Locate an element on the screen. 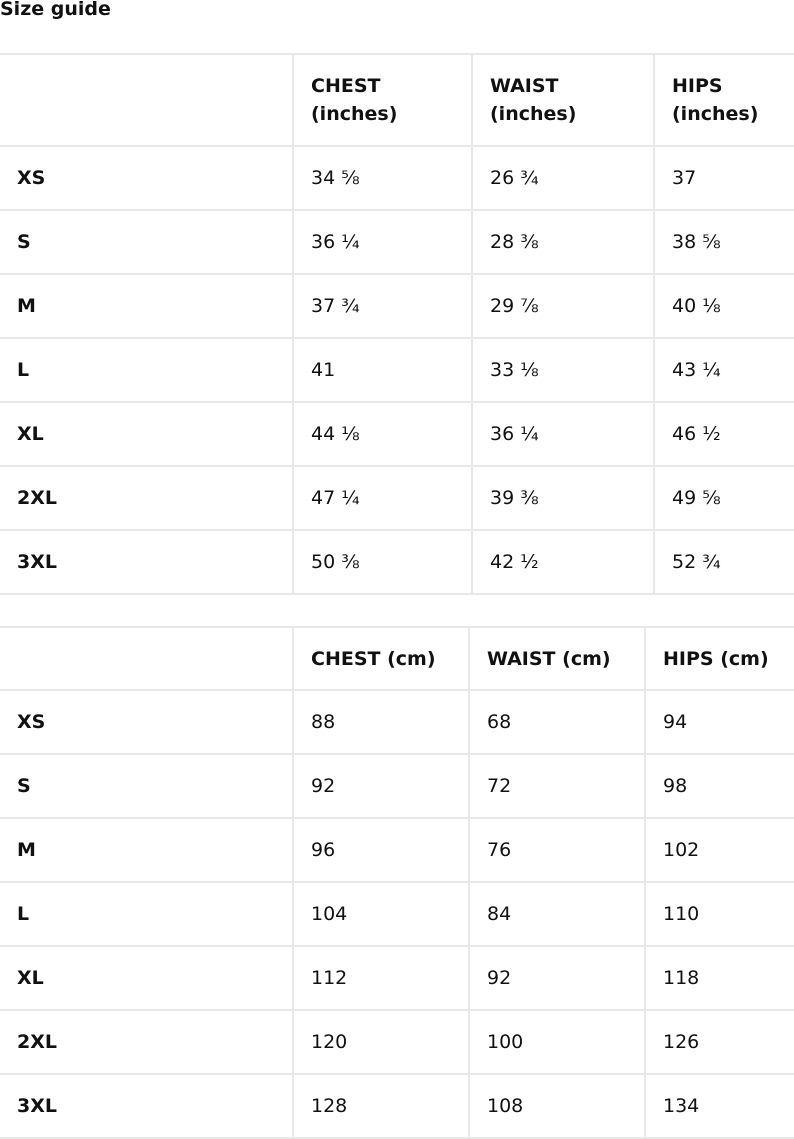 The image size is (794, 1139). chest-cell: 92 is located at coordinates (381, 786).